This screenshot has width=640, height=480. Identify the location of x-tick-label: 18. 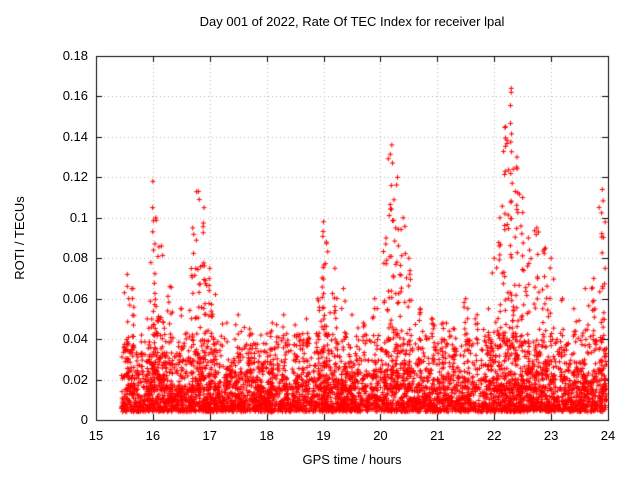
(266, 435).